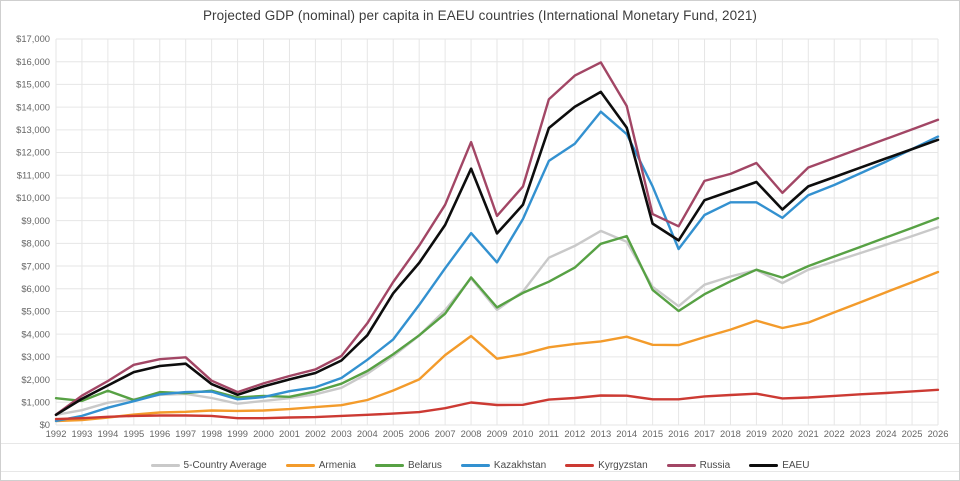 This screenshot has height=481, width=960. Describe the element at coordinates (520, 465) in the screenshot. I see `legend-label-kazakhstan: Kazakhstan` at that location.